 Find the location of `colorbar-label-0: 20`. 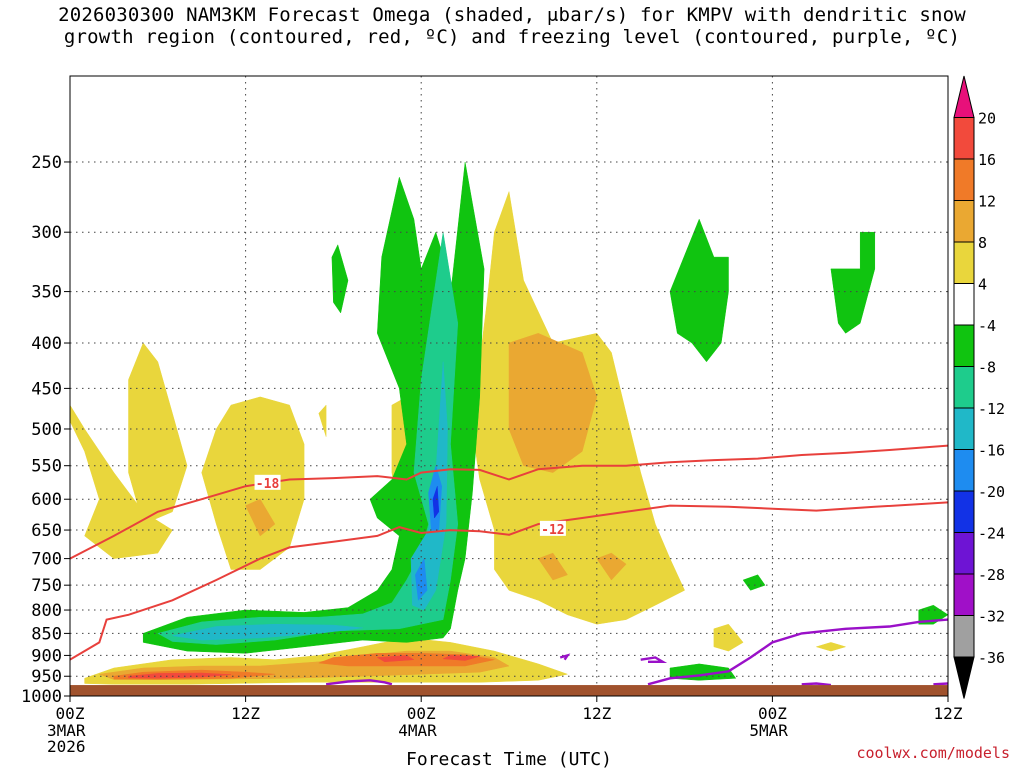

colorbar-label-0: 20 is located at coordinates (987, 119).